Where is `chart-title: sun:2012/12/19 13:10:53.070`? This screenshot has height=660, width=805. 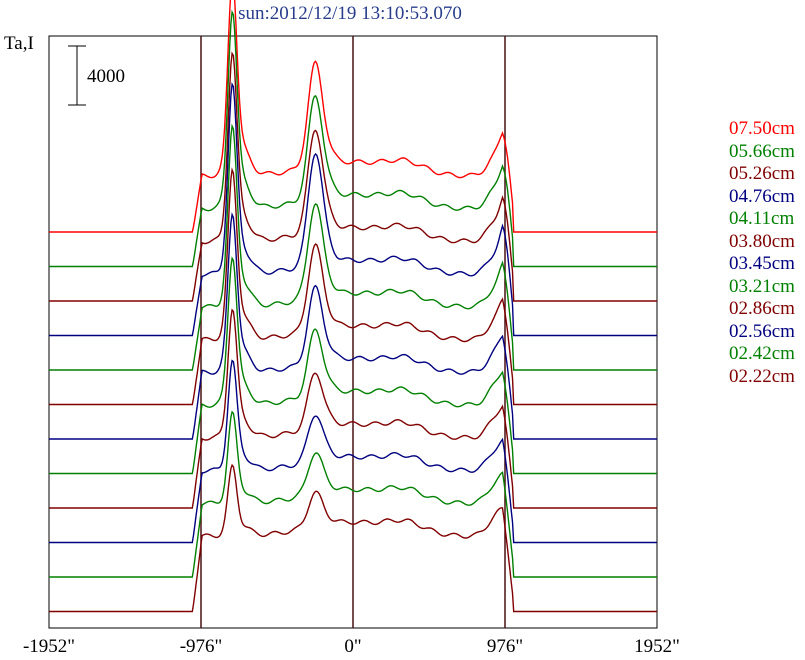 chart-title: sun:2012/12/19 13:10:53.070 is located at coordinates (350, 13).